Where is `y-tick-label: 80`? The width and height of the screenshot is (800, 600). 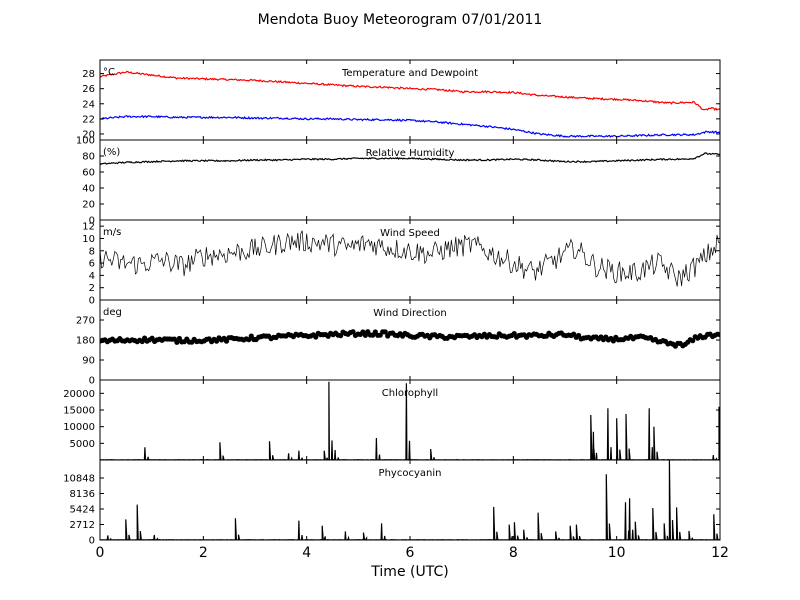
y-tick-label: 80 is located at coordinates (88, 157).